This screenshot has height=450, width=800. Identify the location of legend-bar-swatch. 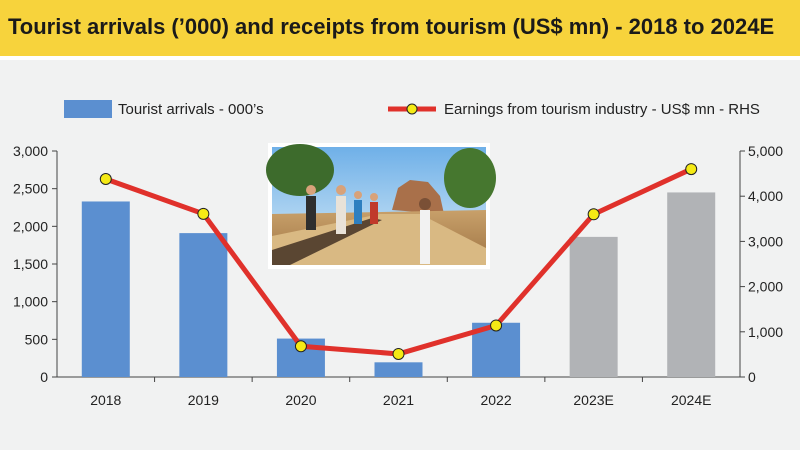
(88, 109).